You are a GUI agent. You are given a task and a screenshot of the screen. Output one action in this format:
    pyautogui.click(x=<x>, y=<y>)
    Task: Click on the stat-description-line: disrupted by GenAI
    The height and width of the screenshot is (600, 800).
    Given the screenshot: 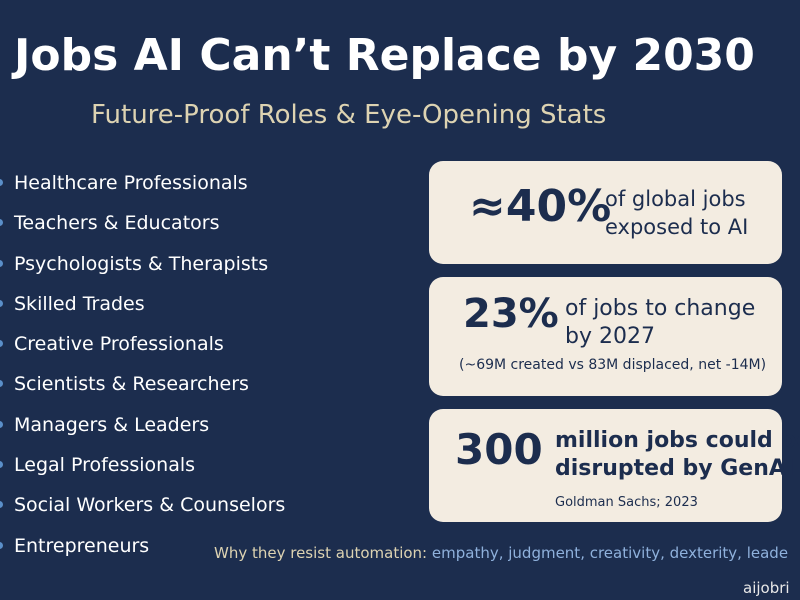 What is the action you would take?
    pyautogui.click(x=675, y=468)
    